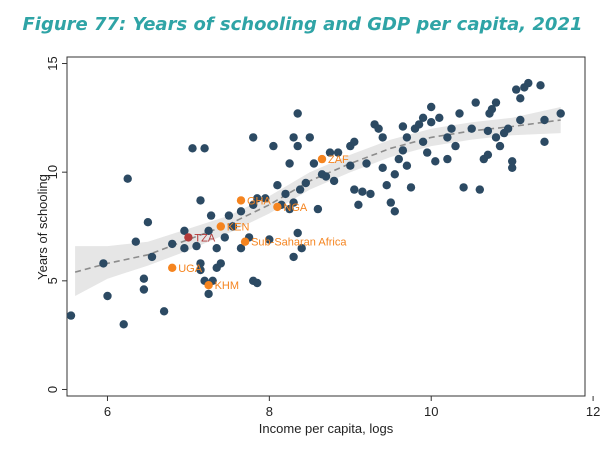 The width and height of the screenshot is (605, 469). Describe the element at coordinates (238, 228) in the screenshot. I see `point-label: KEN` at that location.